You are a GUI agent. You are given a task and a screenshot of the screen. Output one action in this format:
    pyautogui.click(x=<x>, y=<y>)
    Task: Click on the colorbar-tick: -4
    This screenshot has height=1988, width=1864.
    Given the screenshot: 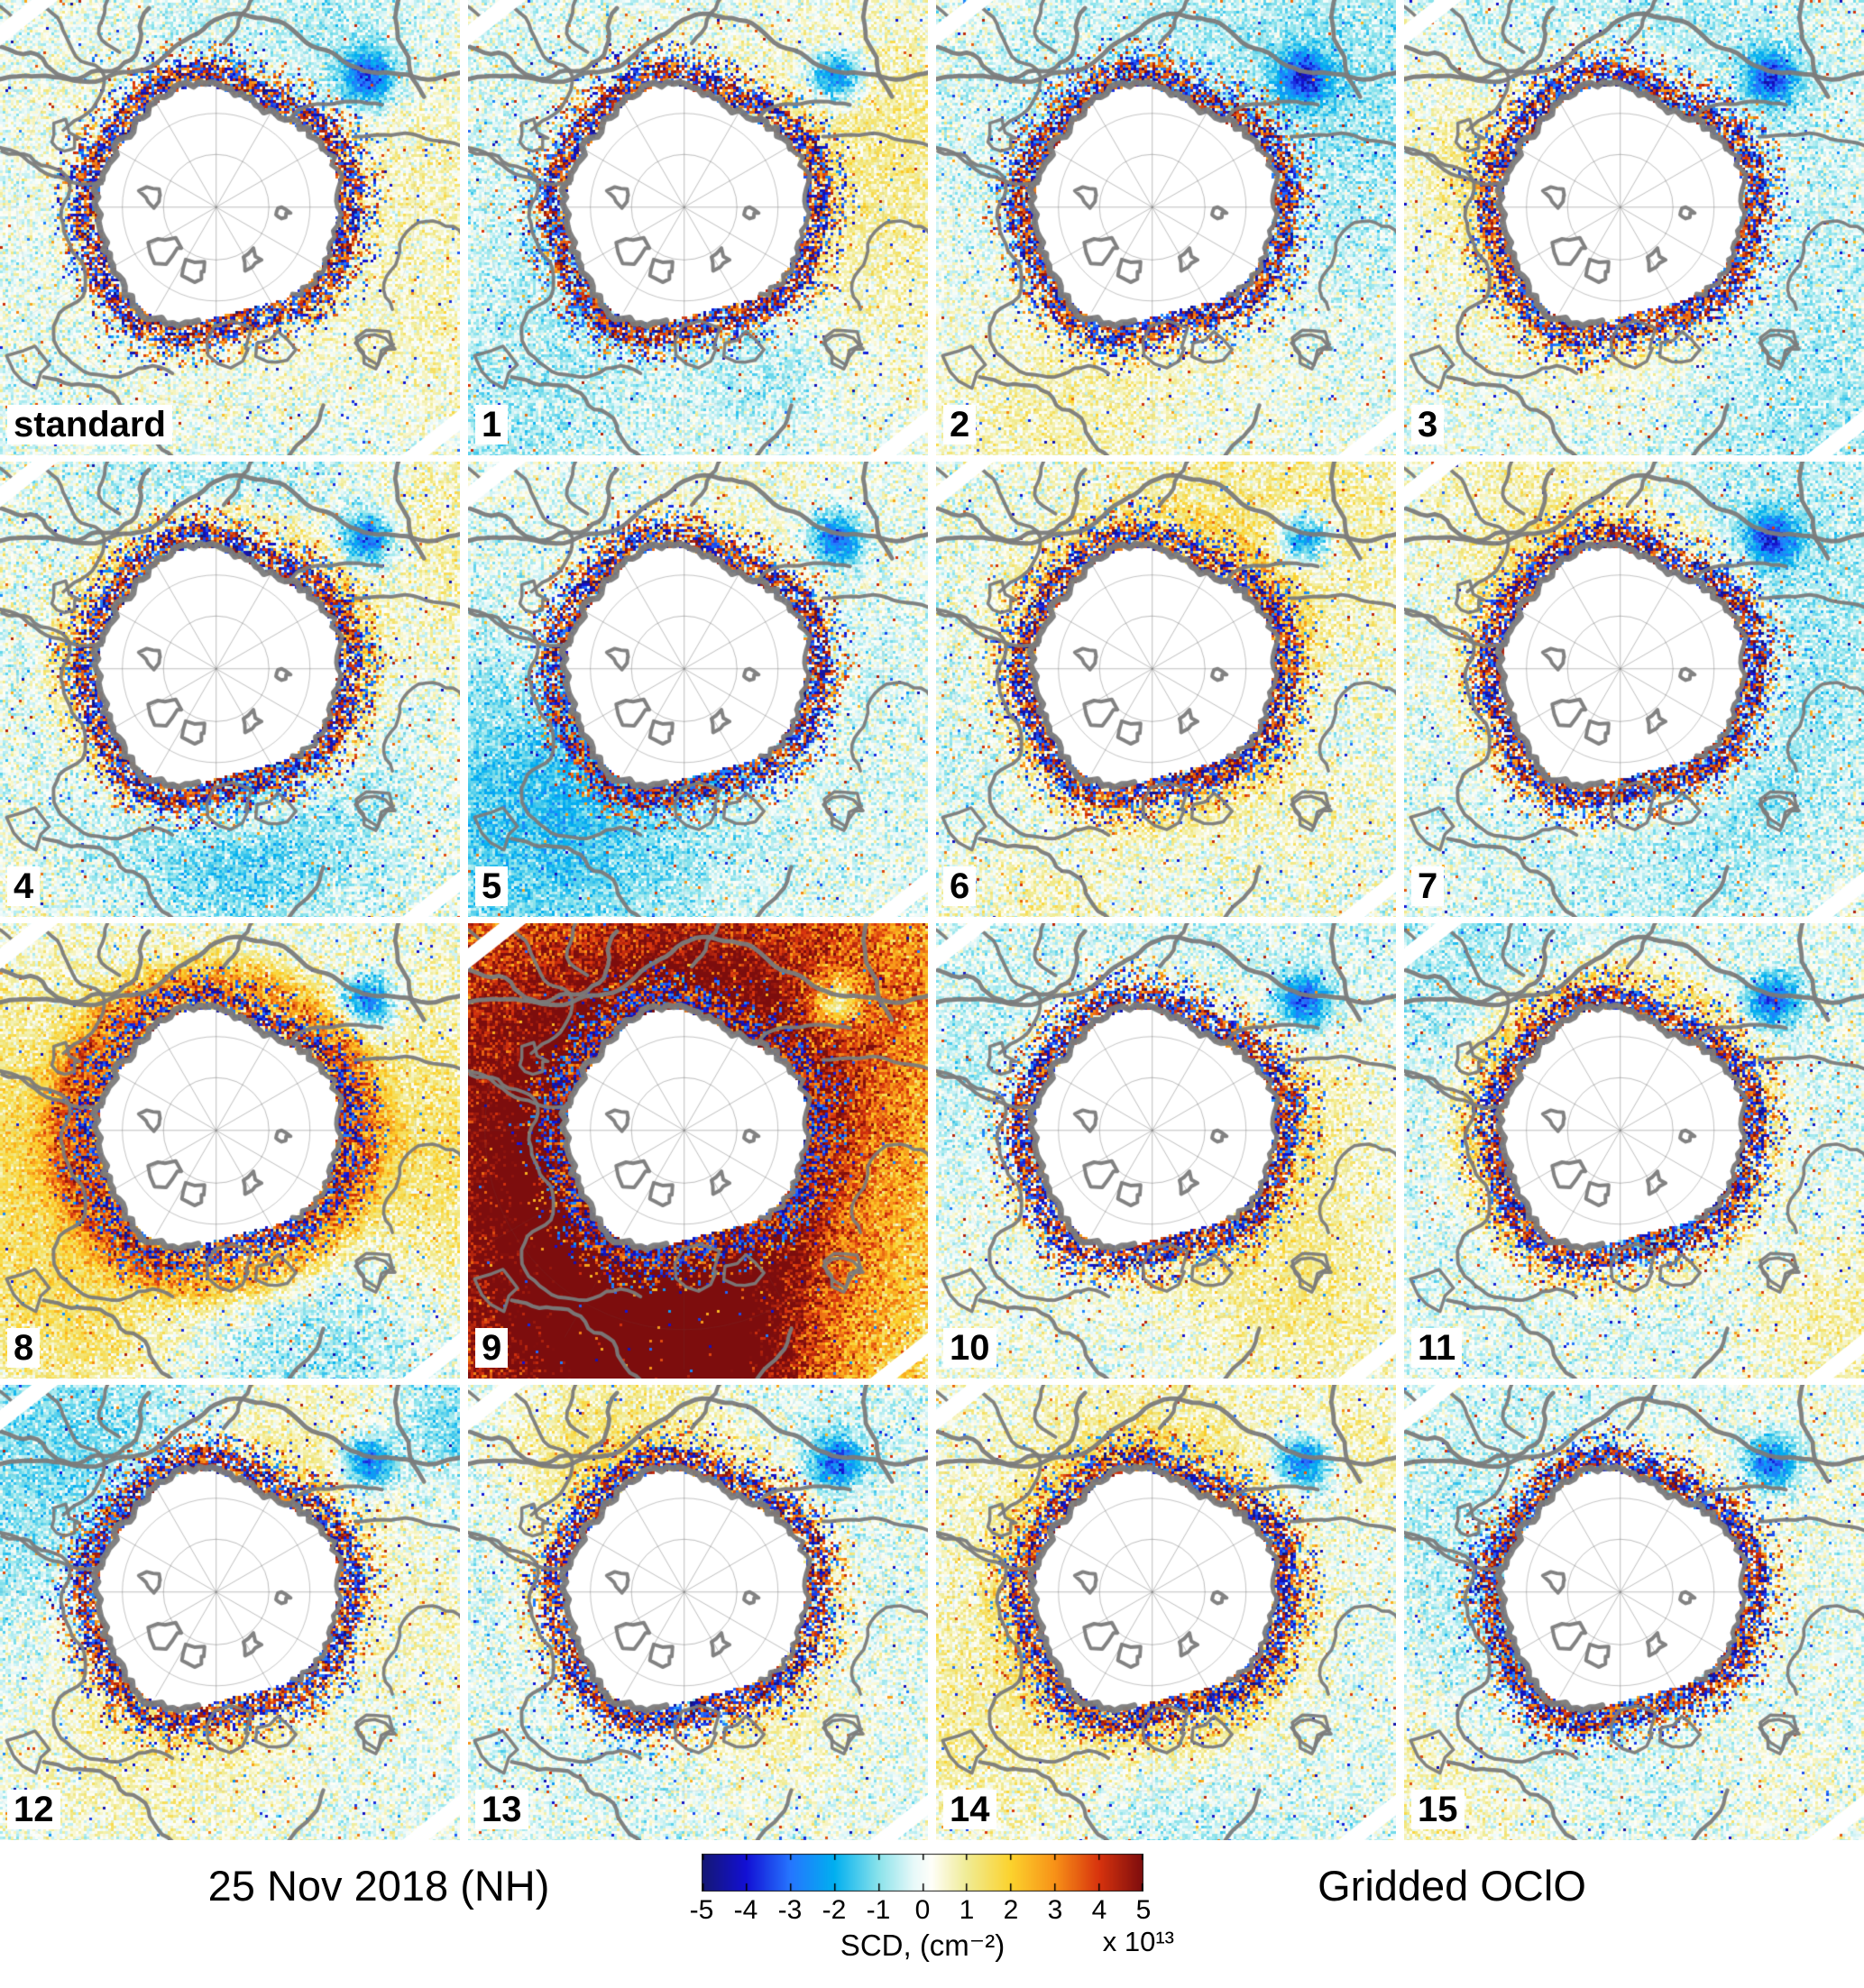 What is the action you would take?
    pyautogui.click(x=745, y=1910)
    